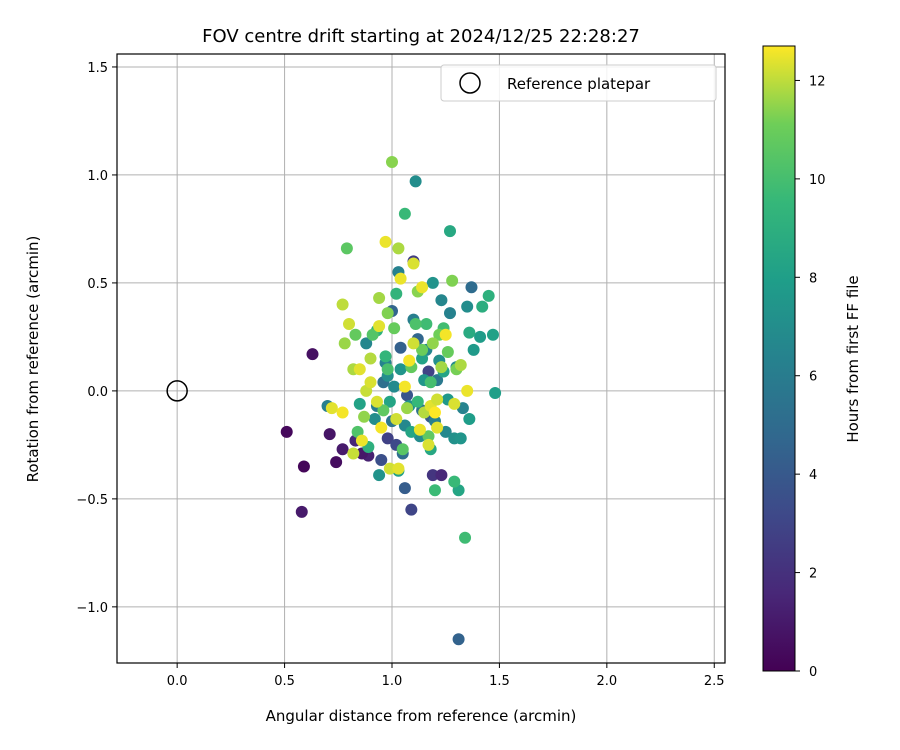 The width and height of the screenshot is (900, 750). What do you see at coordinates (853, 358) in the screenshot?
I see `colorbar-label: Hours from first FF file` at bounding box center [853, 358].